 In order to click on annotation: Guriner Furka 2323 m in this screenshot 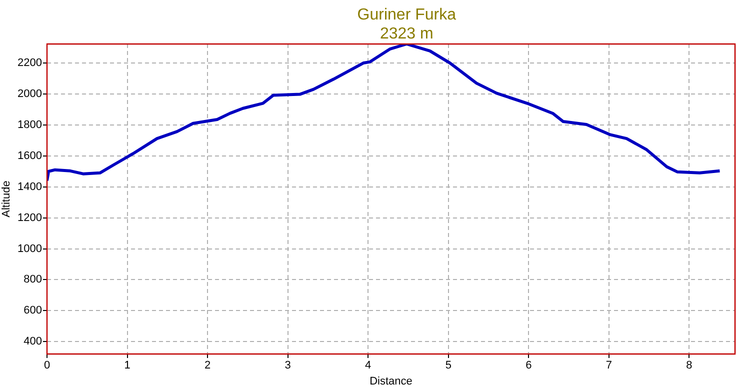, I will do `click(406, 24)`.